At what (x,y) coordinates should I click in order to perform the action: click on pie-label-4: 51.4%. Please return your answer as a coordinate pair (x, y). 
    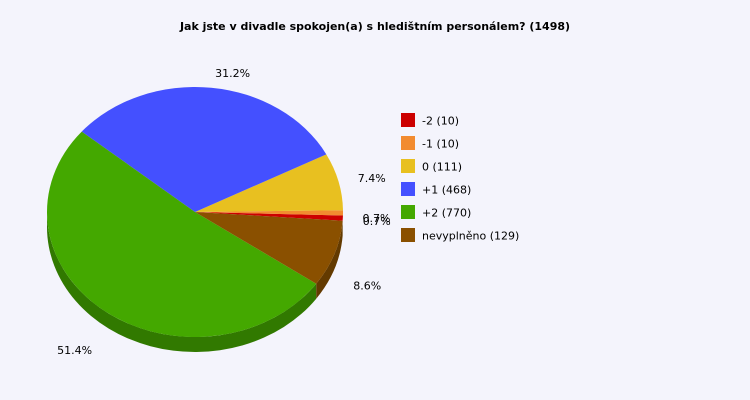
    Looking at the image, I should click on (74, 350).